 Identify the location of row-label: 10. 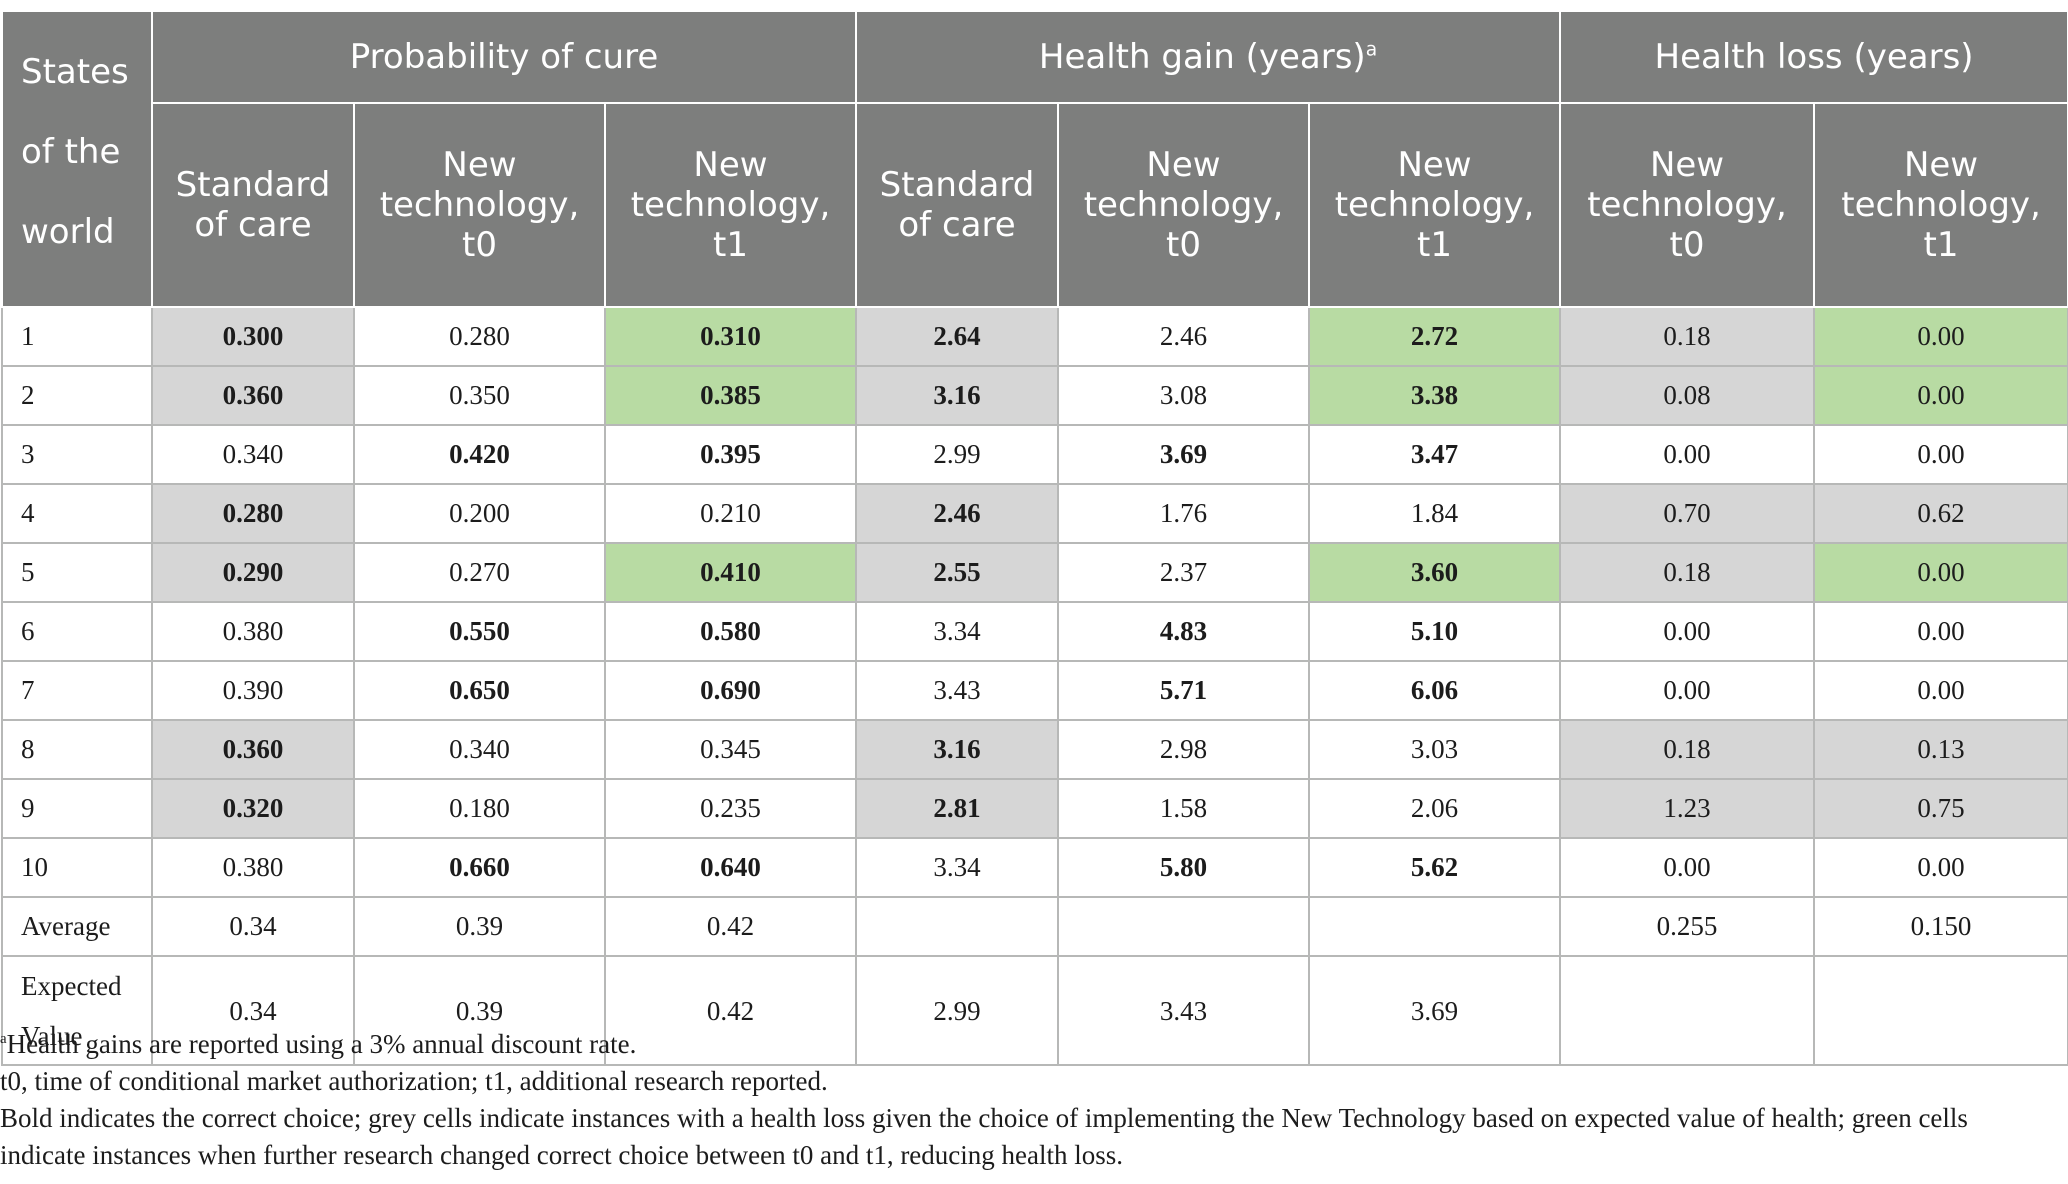
(77, 867).